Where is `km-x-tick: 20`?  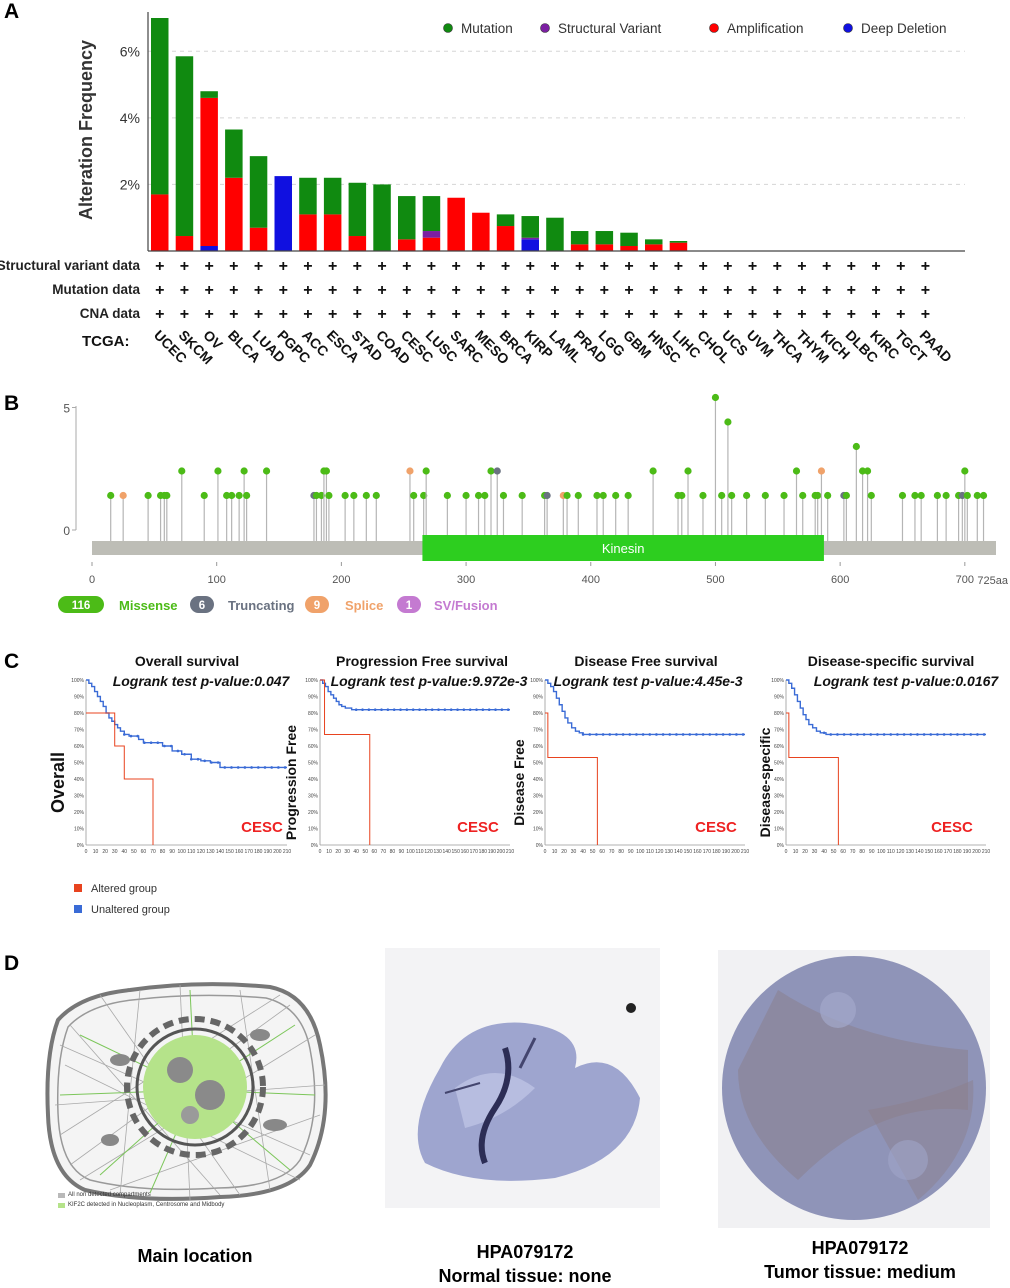
km-x-tick: 20 is located at coordinates (338, 852).